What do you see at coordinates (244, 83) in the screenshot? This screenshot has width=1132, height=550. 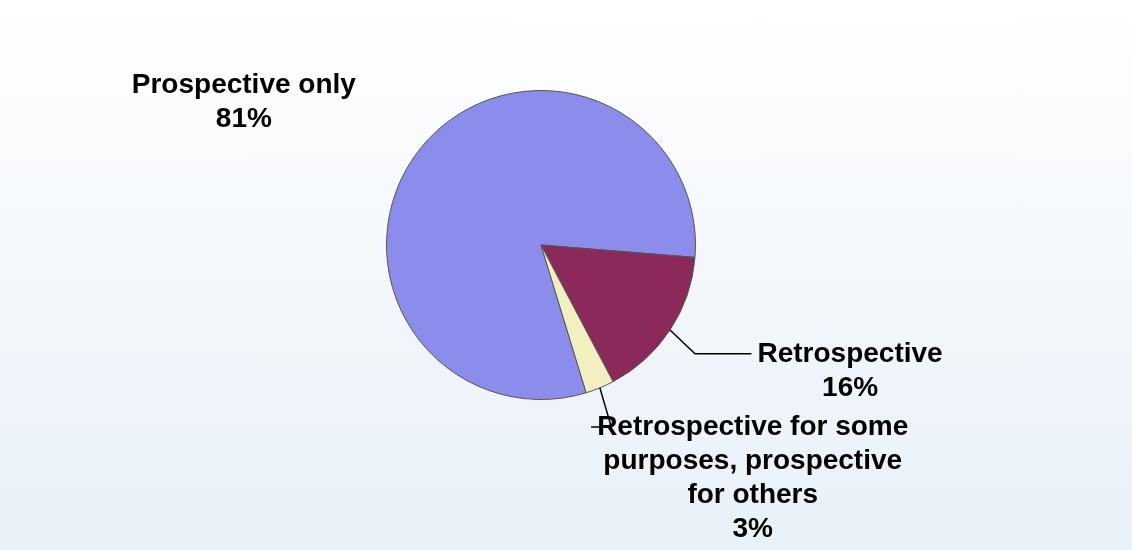 I see `slice-label: Prospective only` at bounding box center [244, 83].